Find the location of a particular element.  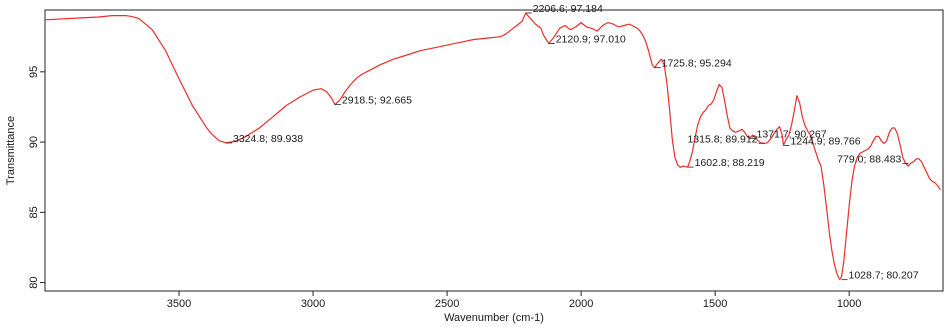

peak-label: 3324.8; 89.938 is located at coordinates (268, 139).